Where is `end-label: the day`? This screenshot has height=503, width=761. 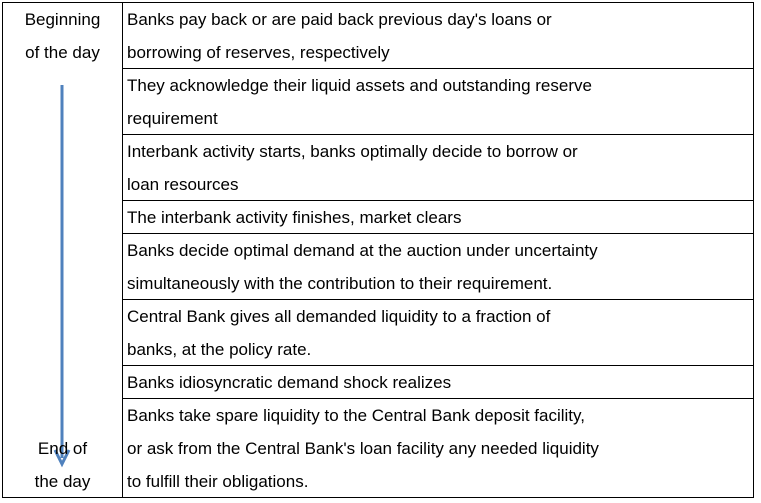 end-label: the day is located at coordinates (62, 481).